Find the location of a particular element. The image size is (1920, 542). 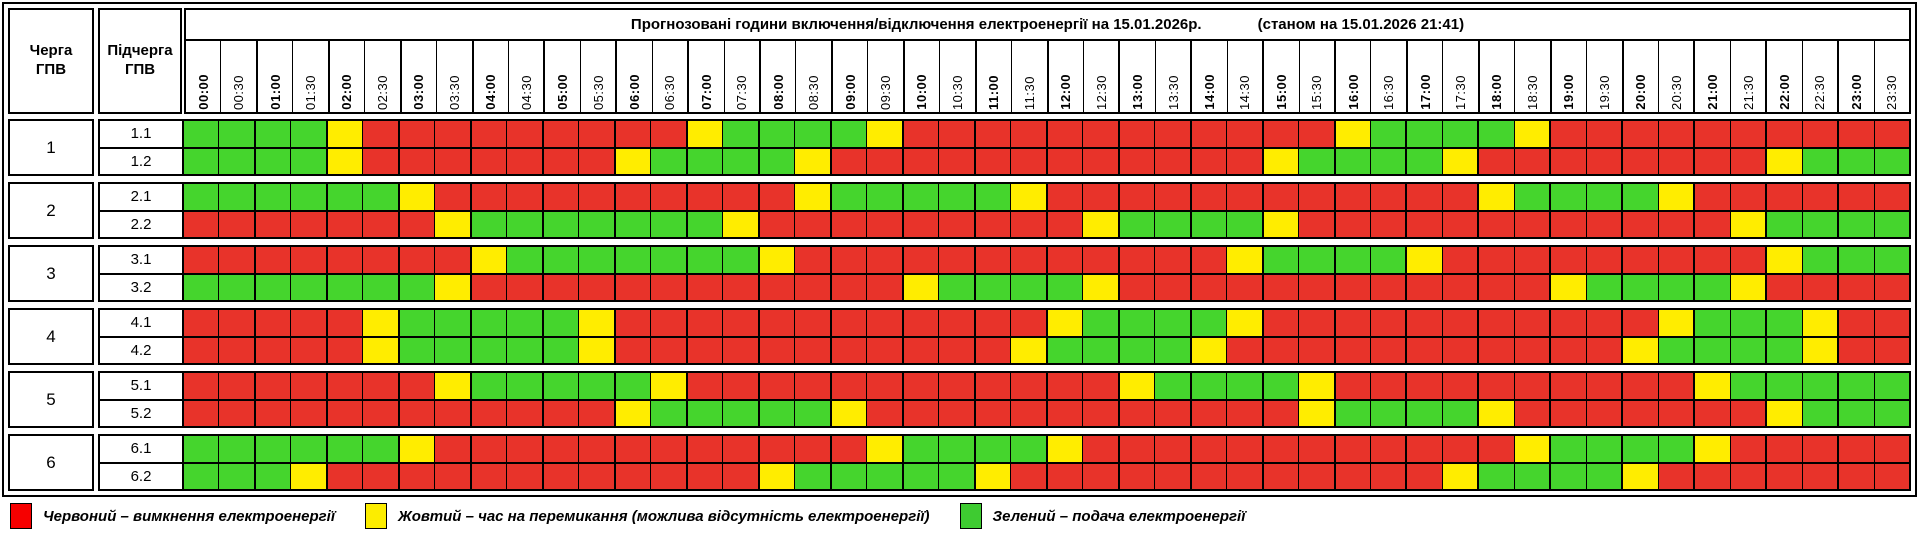

cell-3.1-19:00 is located at coordinates (1567, 260).